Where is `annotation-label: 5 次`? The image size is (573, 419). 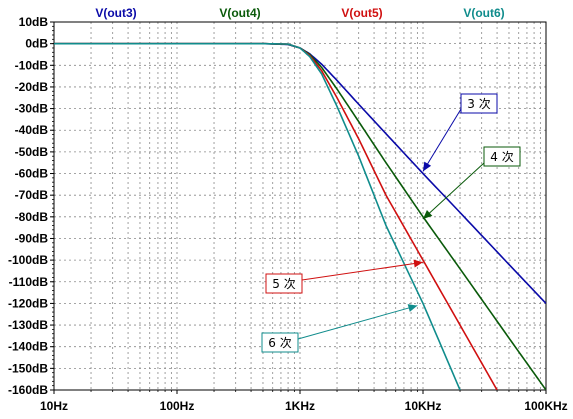
annotation-label: 5 次 is located at coordinates (283, 284).